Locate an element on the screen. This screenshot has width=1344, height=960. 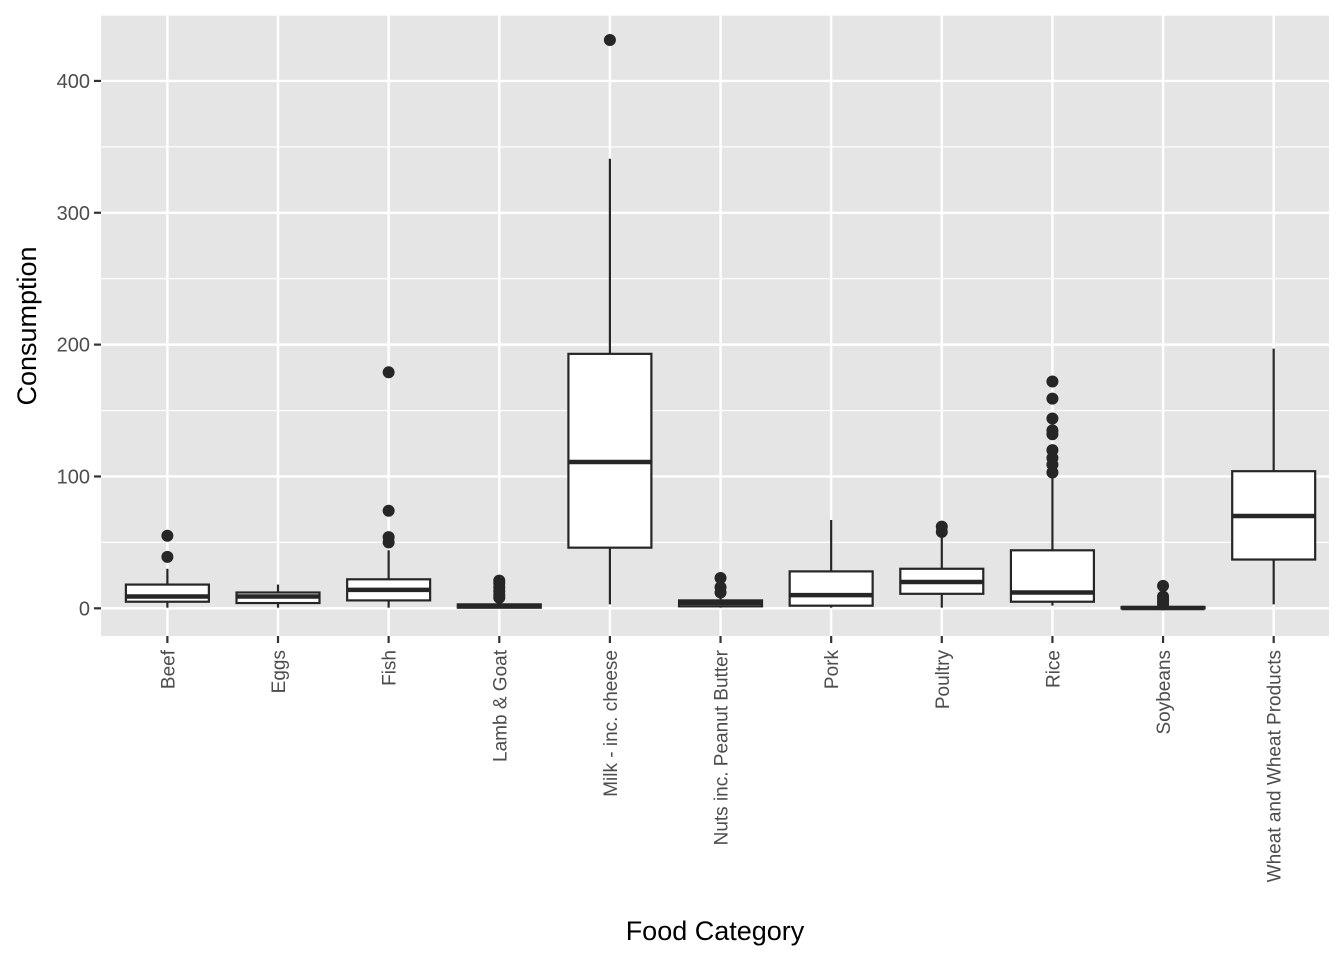
x-tick-label: Rice is located at coordinates (1053, 669).